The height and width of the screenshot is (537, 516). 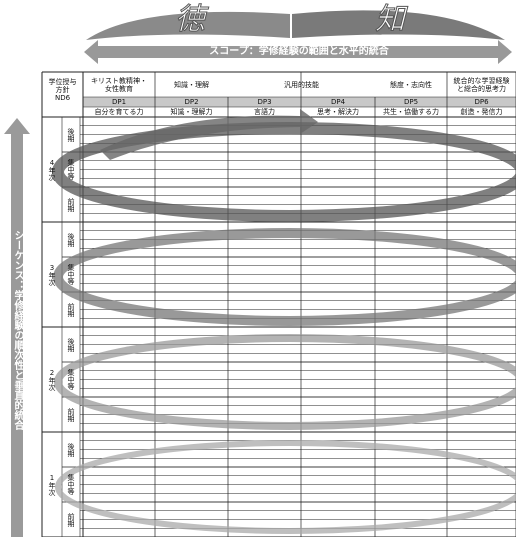 I want to click on year-label: 2年次, so click(x=52, y=379).